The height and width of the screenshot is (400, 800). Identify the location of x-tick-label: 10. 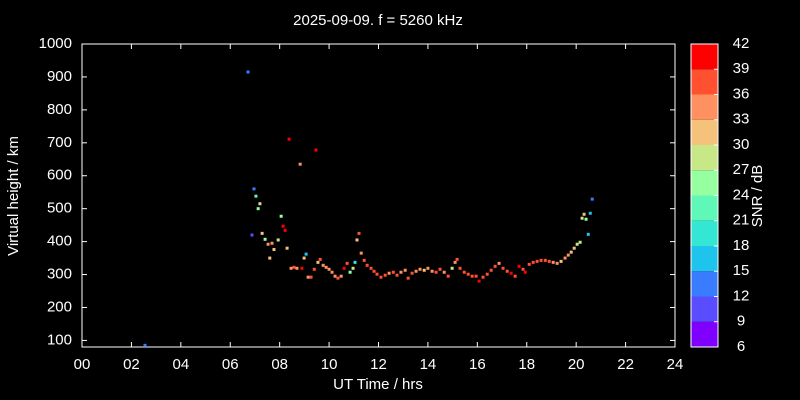
(329, 364).